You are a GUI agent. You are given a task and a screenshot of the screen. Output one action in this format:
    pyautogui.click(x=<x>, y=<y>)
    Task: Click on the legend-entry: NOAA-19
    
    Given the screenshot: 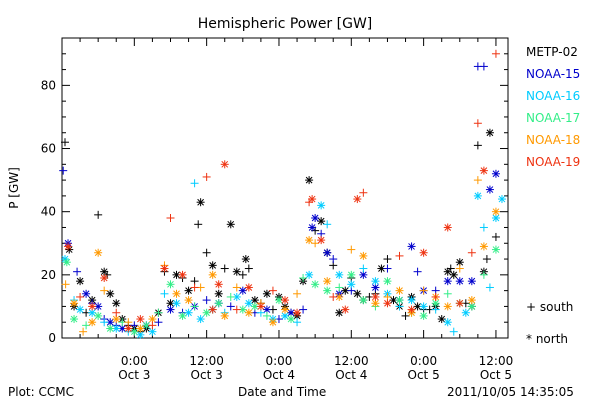 What is the action you would take?
    pyautogui.click(x=553, y=162)
    